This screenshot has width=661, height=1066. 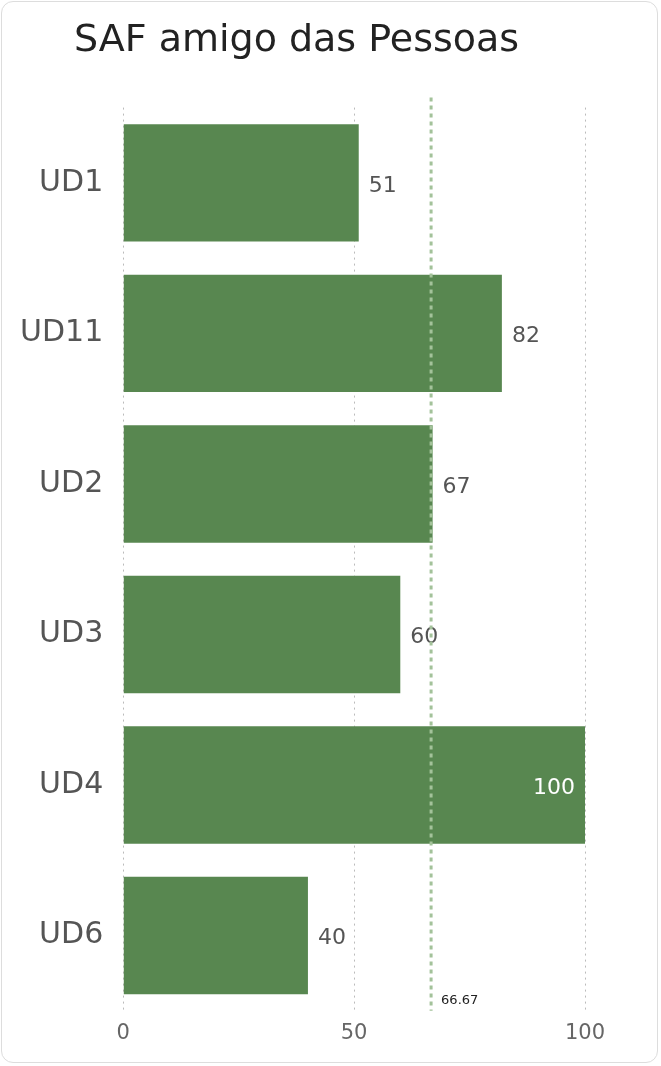 What do you see at coordinates (71, 632) in the screenshot?
I see `y-tick-label: UD3` at bounding box center [71, 632].